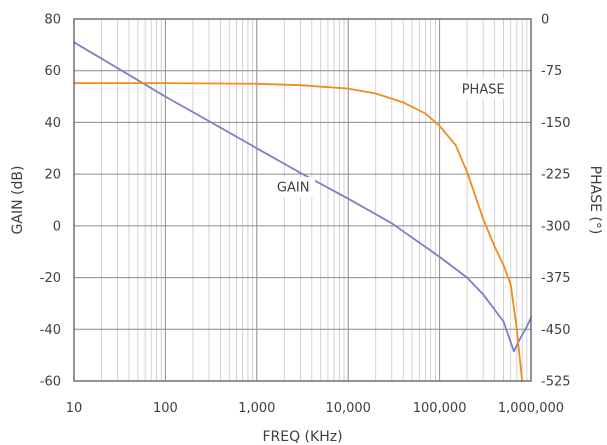 The height and width of the screenshot is (445, 607). What do you see at coordinates (348, 408) in the screenshot?
I see `x-tick-label: 10,000` at bounding box center [348, 408].